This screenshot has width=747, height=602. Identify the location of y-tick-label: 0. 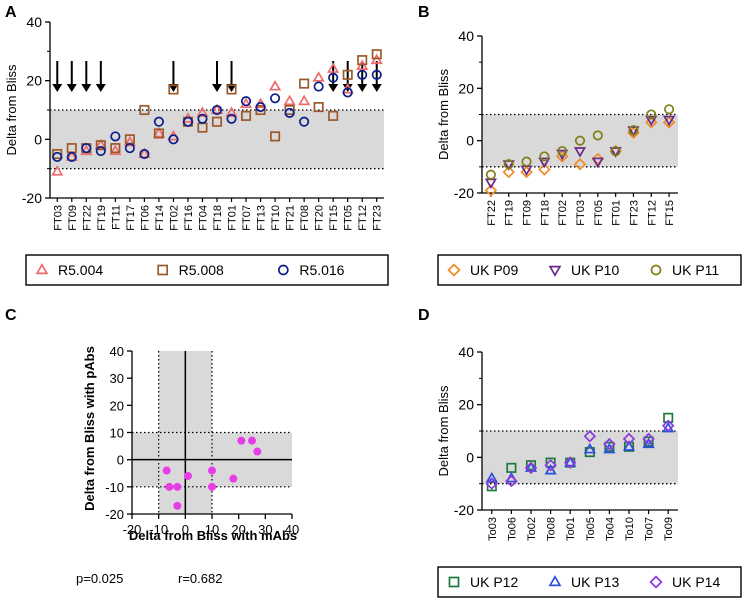
(120, 460).